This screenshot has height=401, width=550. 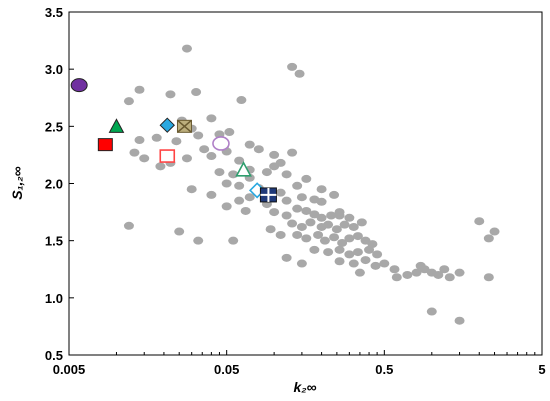 What do you see at coordinates (226, 369) in the screenshot?
I see `x-tick-label: 0.05` at bounding box center [226, 369].